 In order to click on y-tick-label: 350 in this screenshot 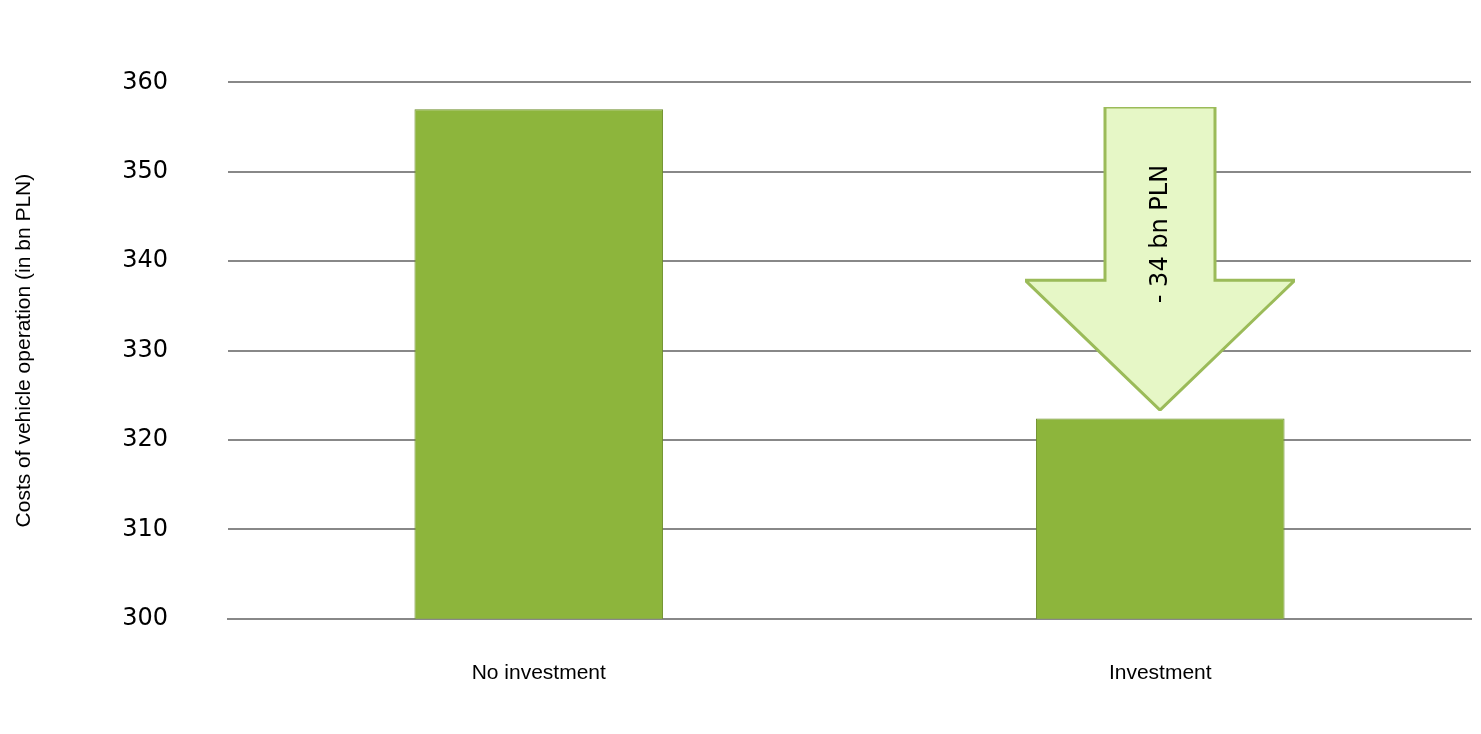, I will do `click(145, 170)`.